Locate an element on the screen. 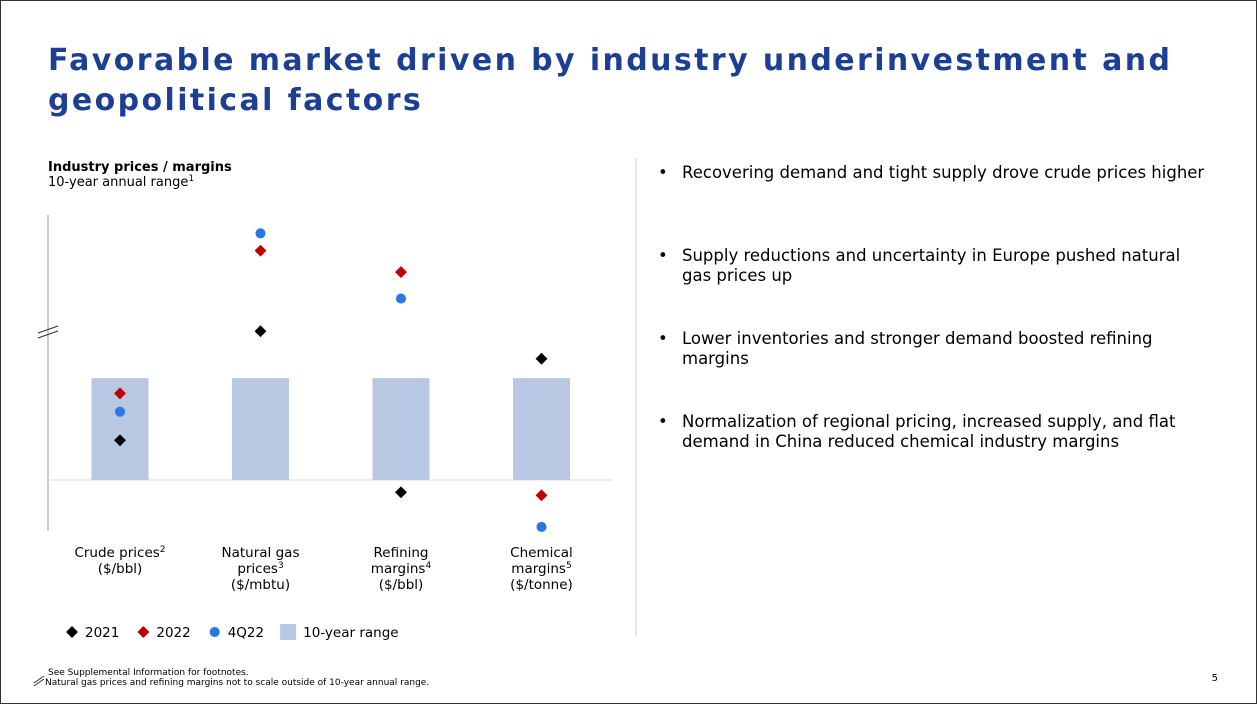 The width and height of the screenshot is (1257, 704). category-line: Crude prices is located at coordinates (116, 553).